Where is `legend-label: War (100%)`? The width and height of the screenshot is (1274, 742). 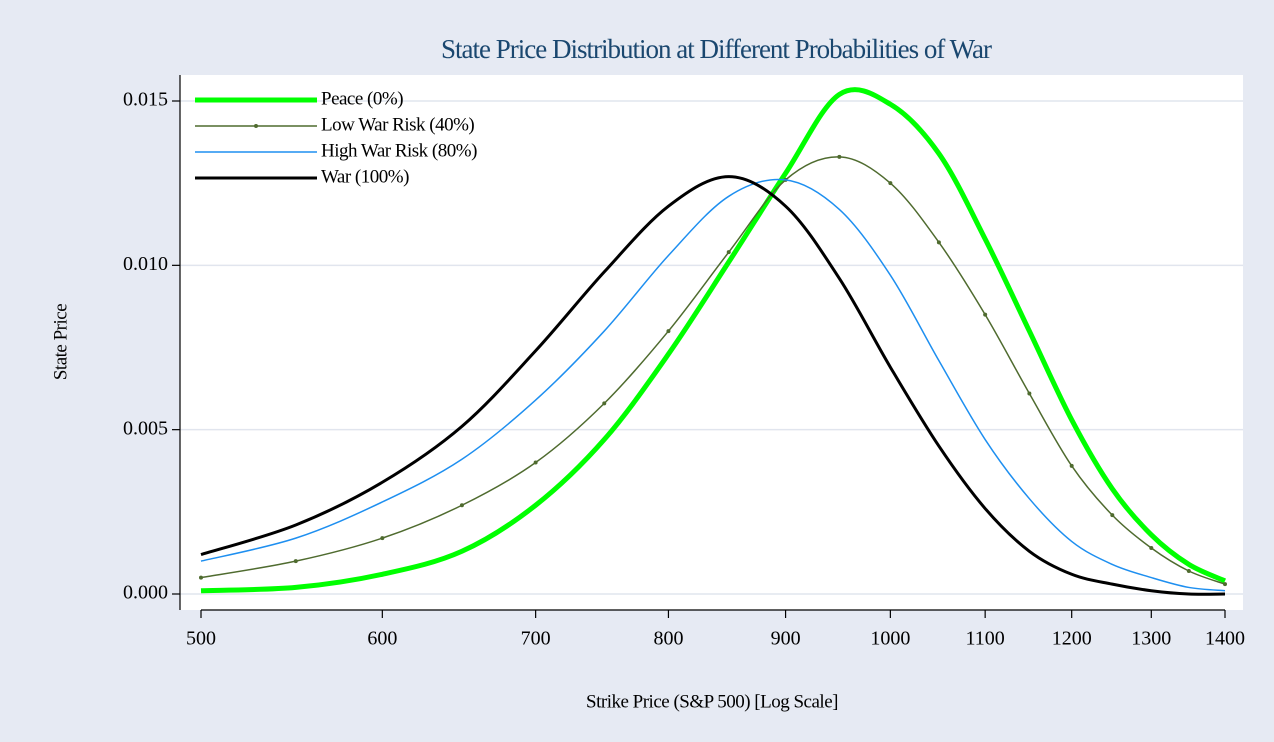 legend-label: War (100%) is located at coordinates (365, 176).